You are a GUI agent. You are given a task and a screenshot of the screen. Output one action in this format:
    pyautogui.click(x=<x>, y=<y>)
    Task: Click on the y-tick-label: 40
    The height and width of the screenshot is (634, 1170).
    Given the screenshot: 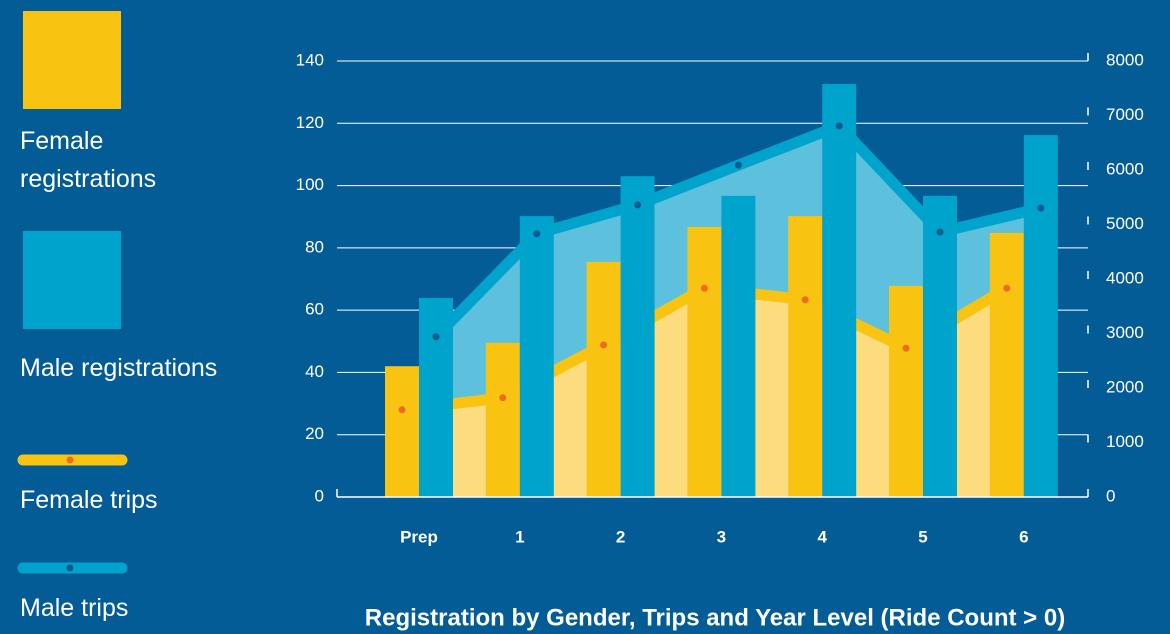 What is the action you would take?
    pyautogui.click(x=314, y=371)
    